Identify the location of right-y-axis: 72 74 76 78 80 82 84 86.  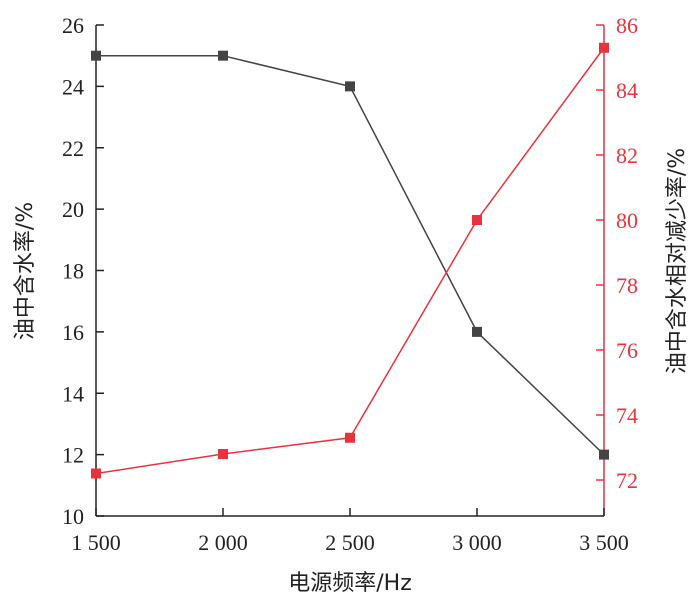
(617, 264).